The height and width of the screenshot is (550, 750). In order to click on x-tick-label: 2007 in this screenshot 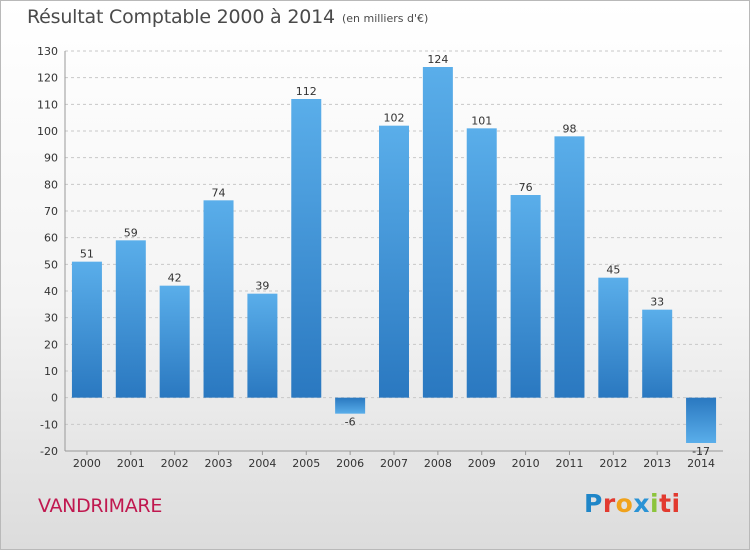, I will do `click(394, 463)`.